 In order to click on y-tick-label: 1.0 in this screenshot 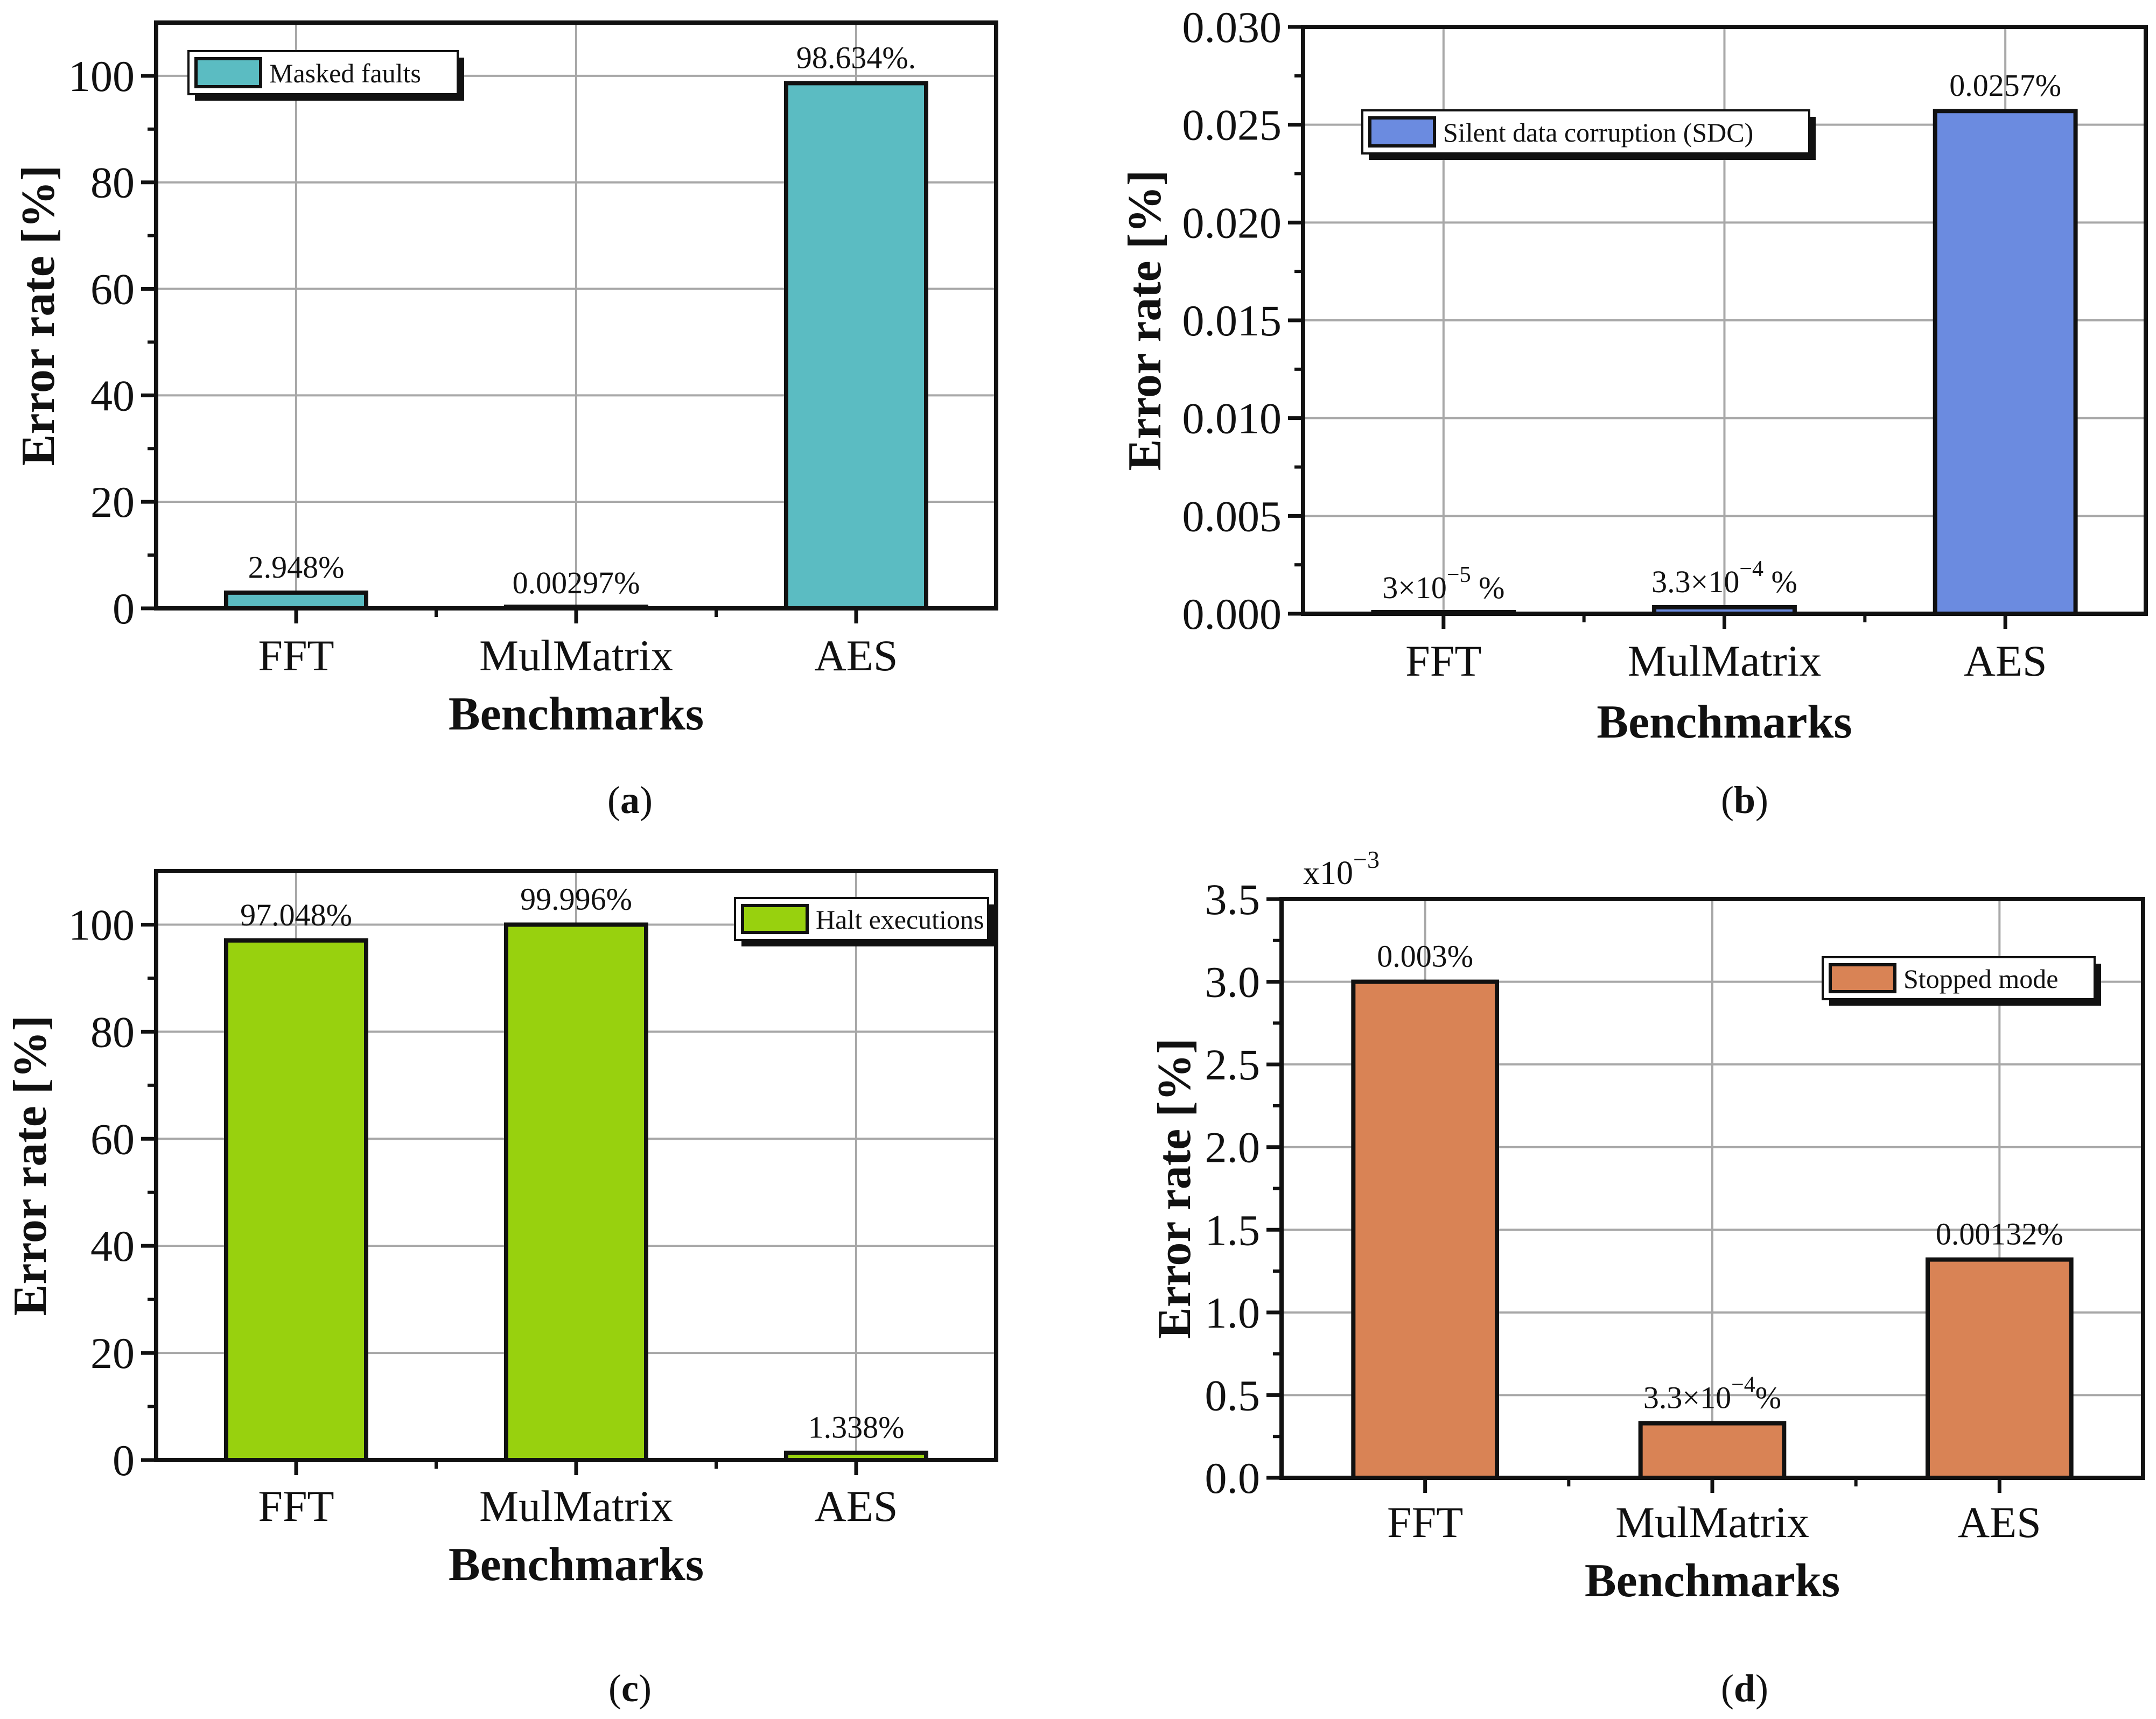, I will do `click(1233, 1312)`.